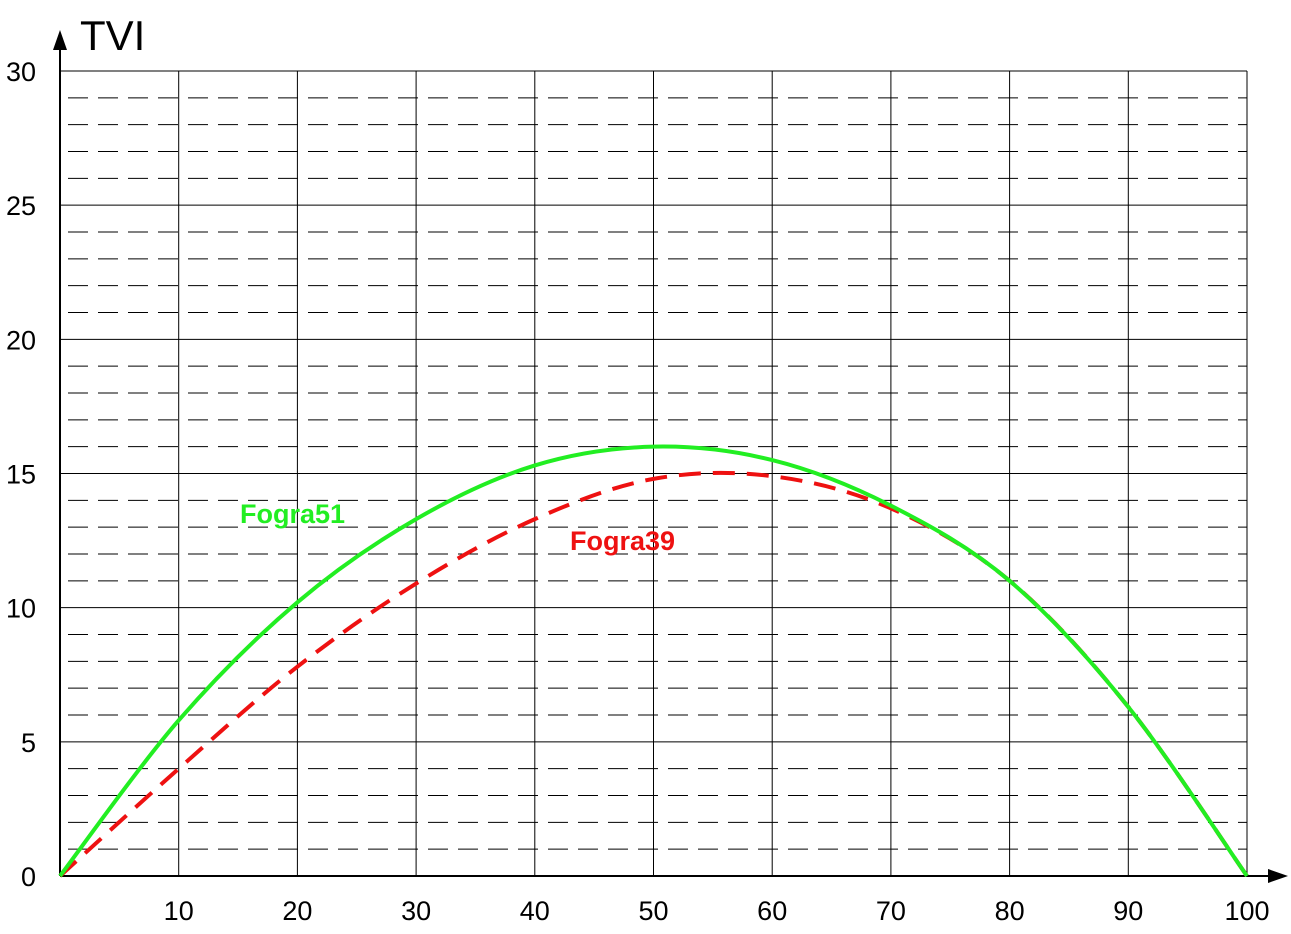 The width and height of the screenshot is (1291, 934). What do you see at coordinates (21, 72) in the screenshot?
I see `y-tick-label: 30` at bounding box center [21, 72].